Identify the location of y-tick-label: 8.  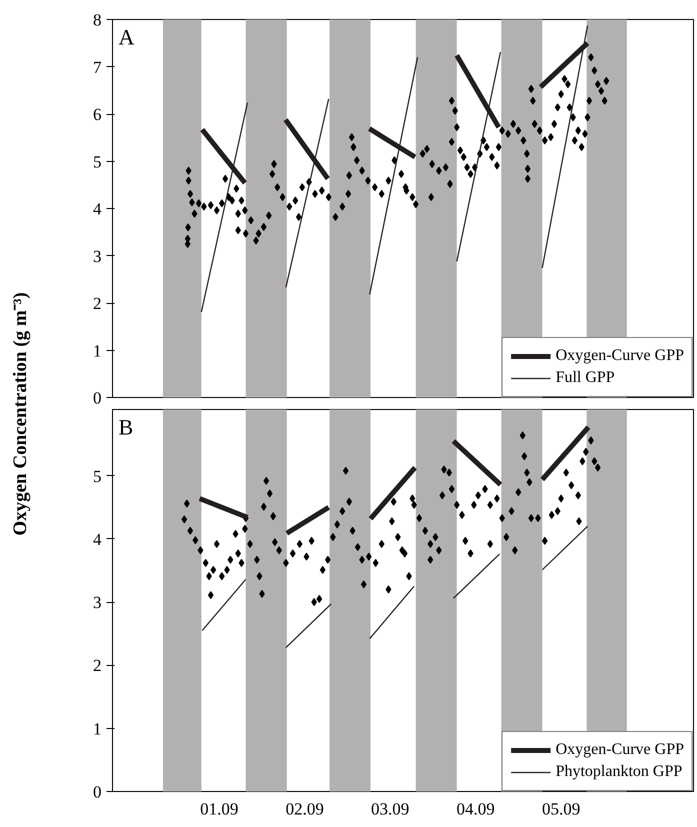
(97, 20).